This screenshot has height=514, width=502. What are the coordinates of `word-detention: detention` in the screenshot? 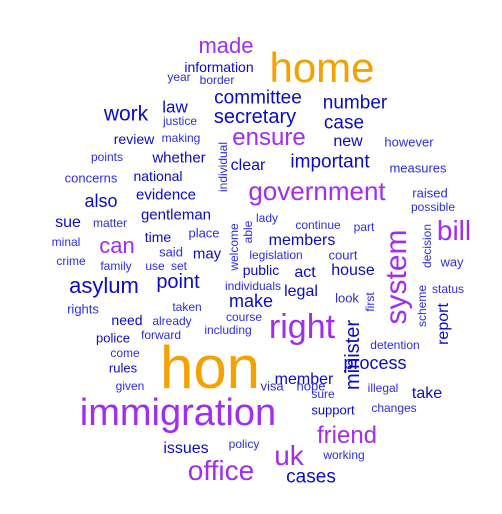 It's located at (395, 345).